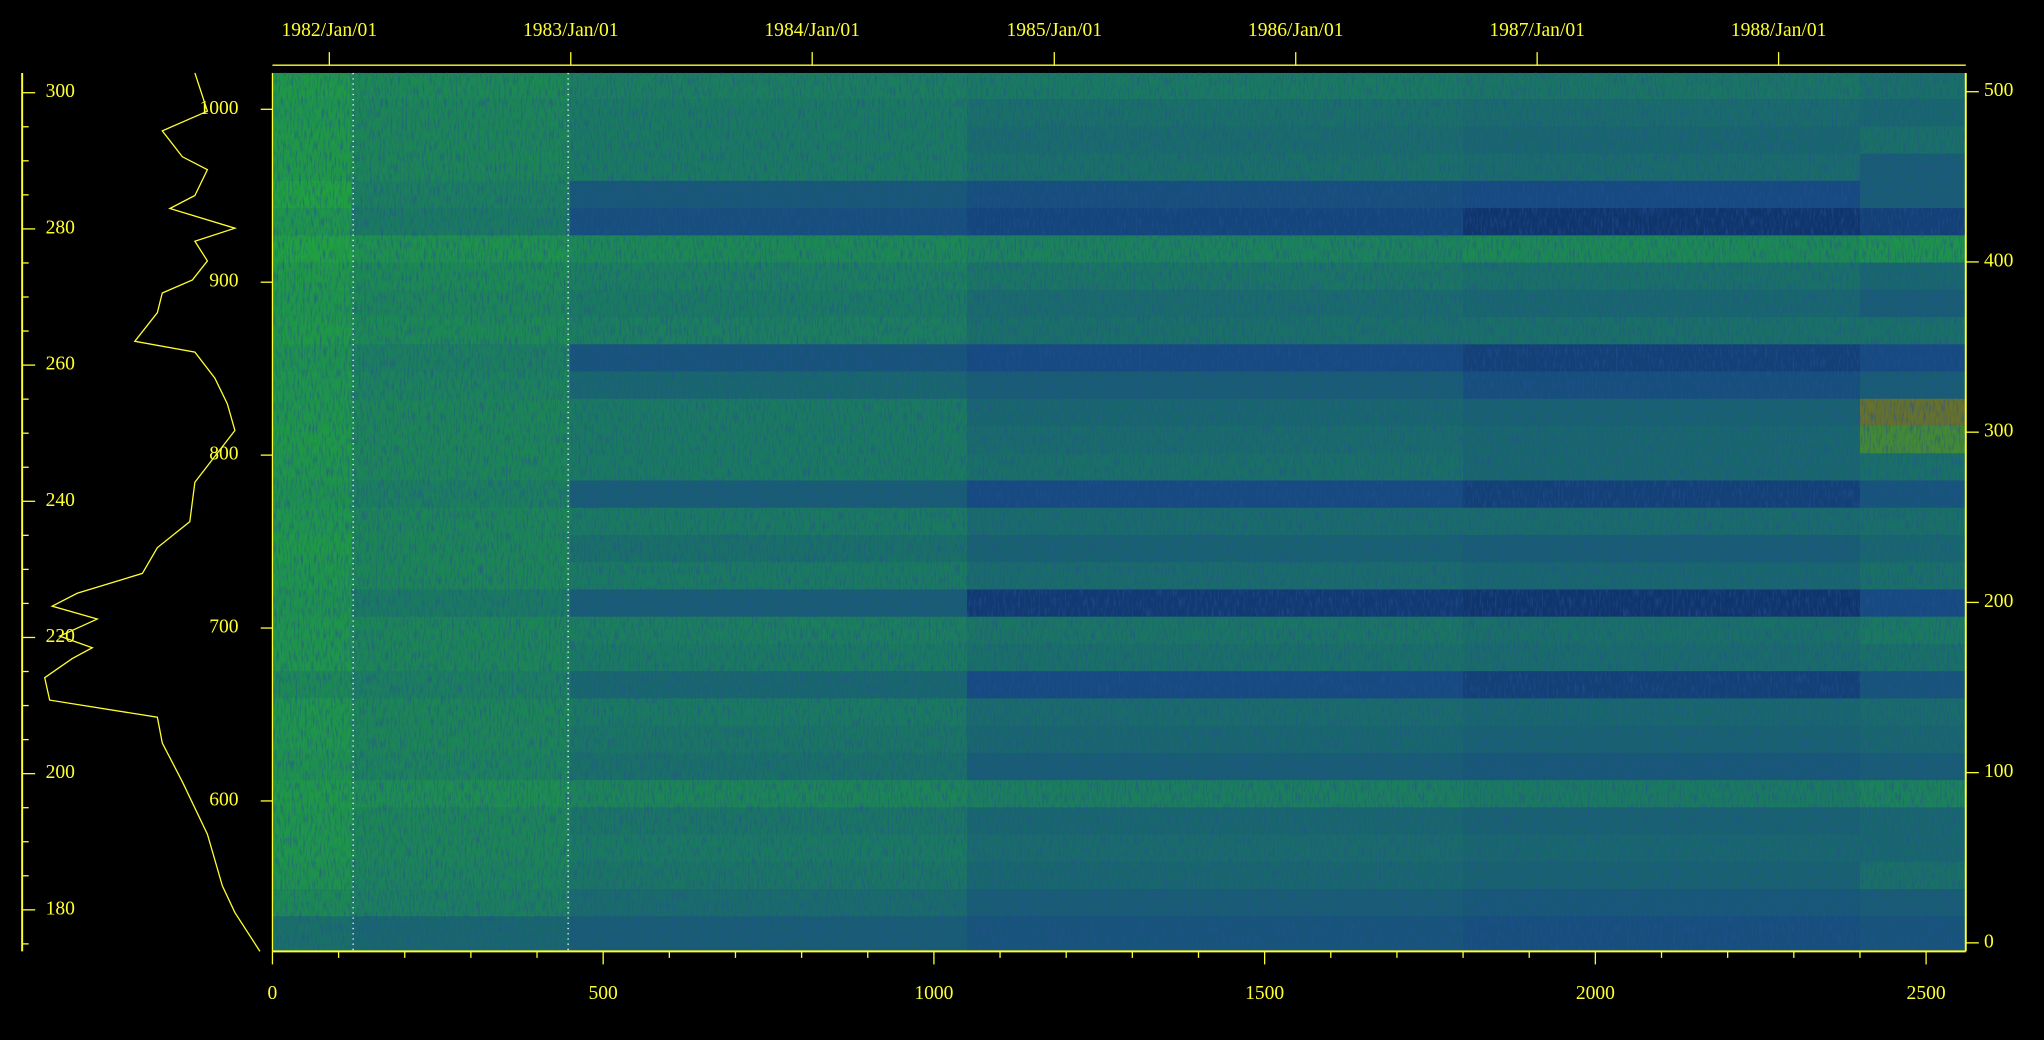 The width and height of the screenshot is (2044, 1040). I want to click on y-tick-label: 1000, so click(218, 108).